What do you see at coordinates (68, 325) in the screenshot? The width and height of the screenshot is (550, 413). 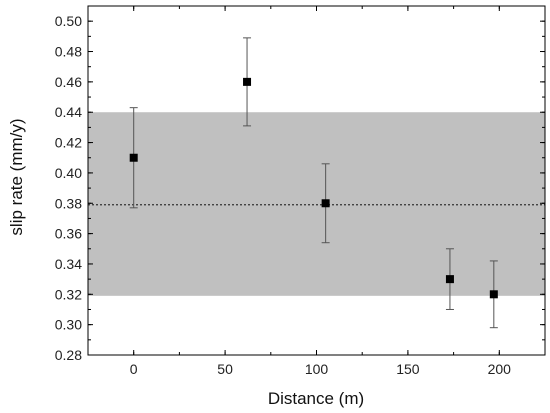 I see `y-tick-label: 0.30` at bounding box center [68, 325].